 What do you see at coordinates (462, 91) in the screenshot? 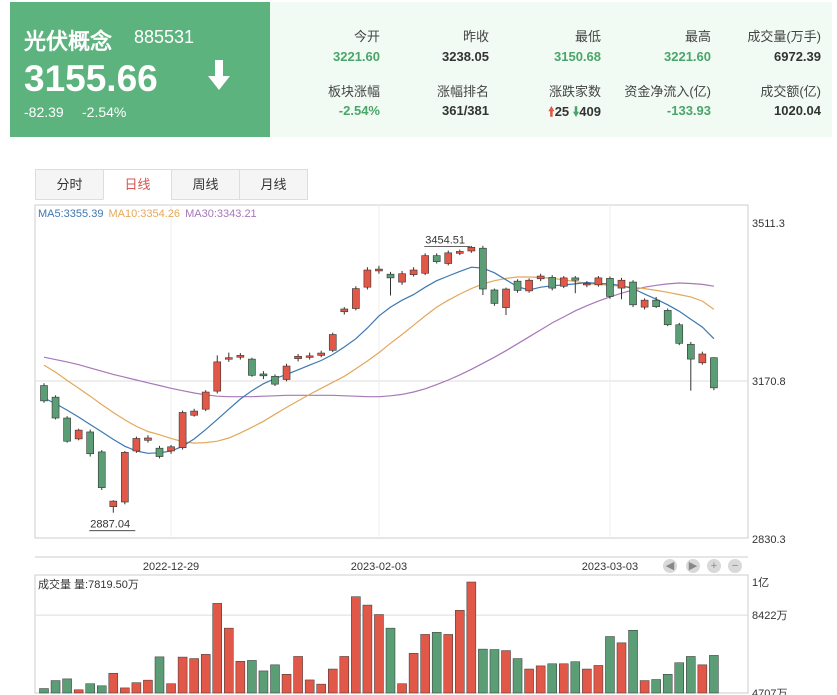
I see `stat-label-rank: 涨幅排名` at bounding box center [462, 91].